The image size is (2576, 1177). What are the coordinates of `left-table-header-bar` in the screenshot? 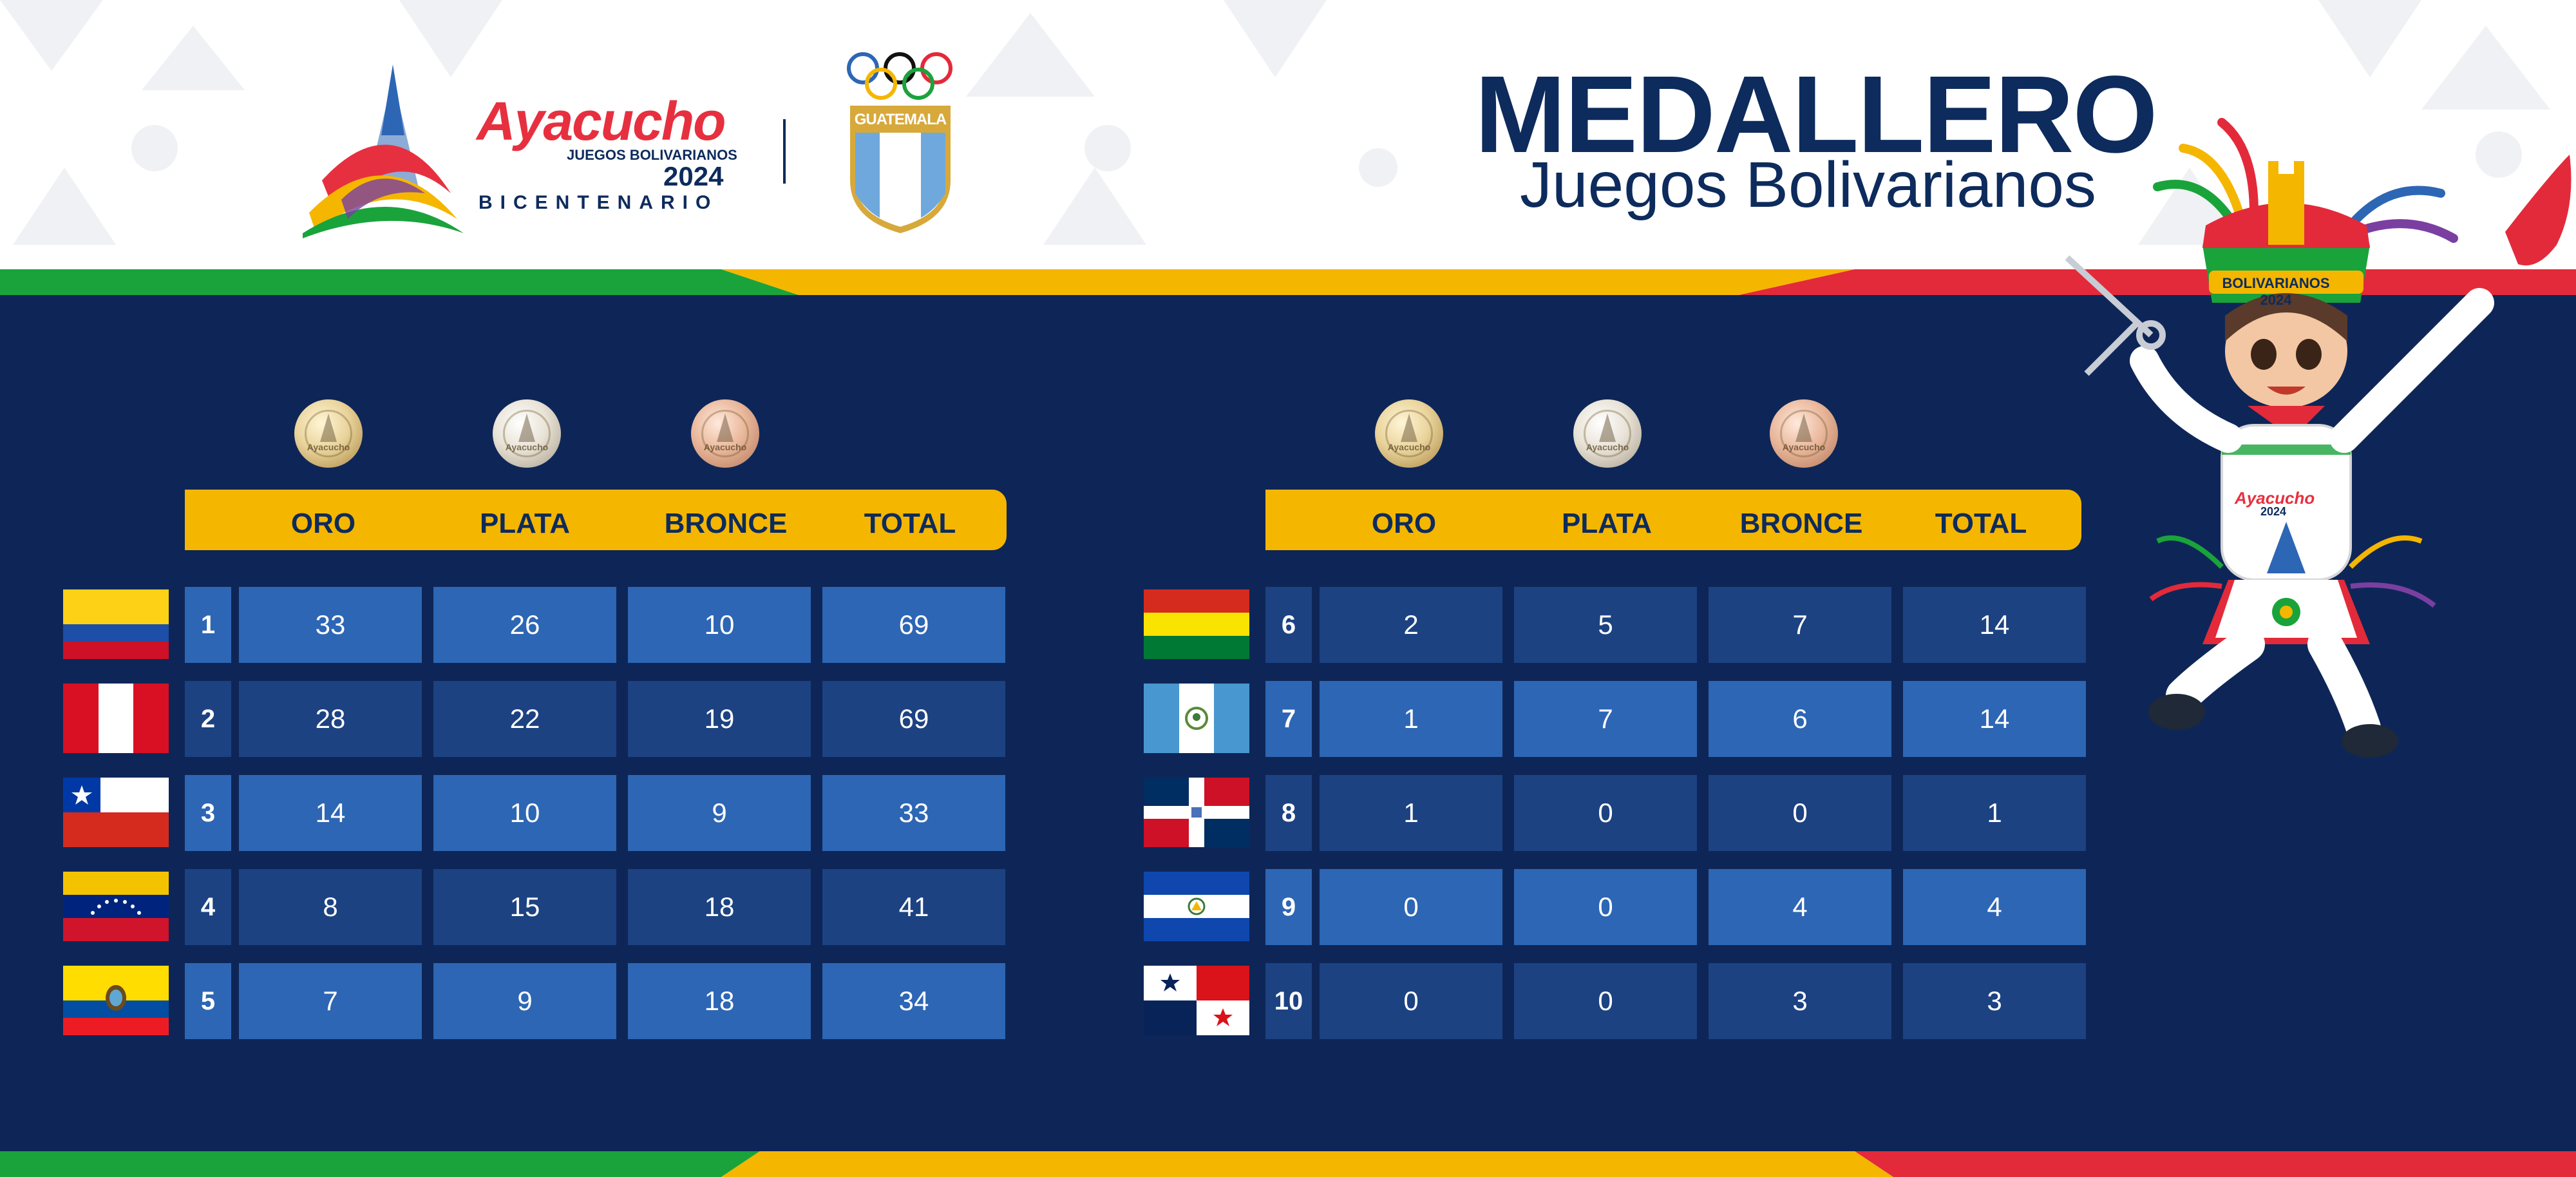 It's located at (596, 520).